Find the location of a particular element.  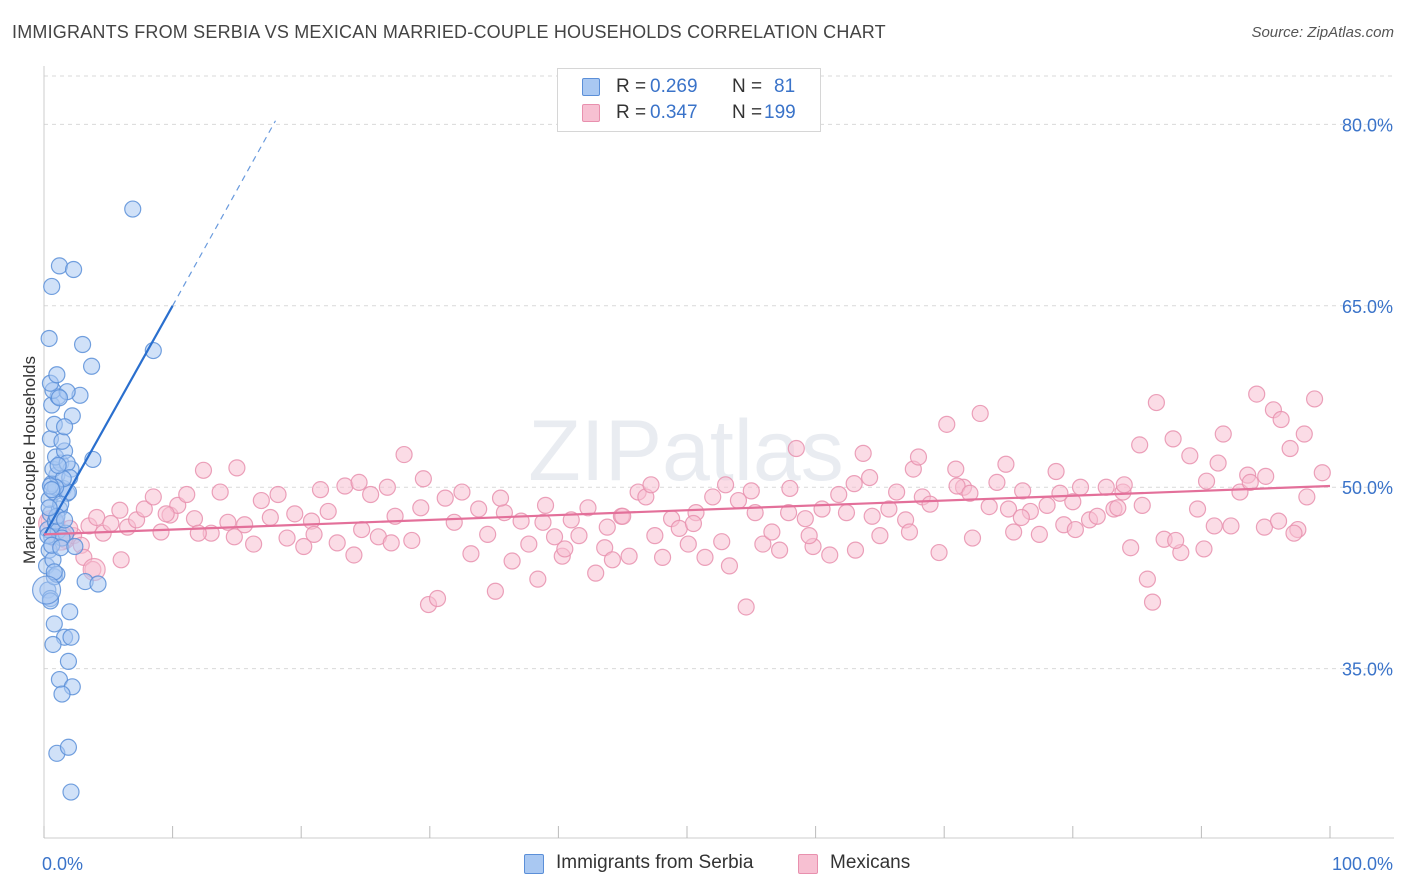

serbia-n-label: N = is located at coordinates (747, 86).